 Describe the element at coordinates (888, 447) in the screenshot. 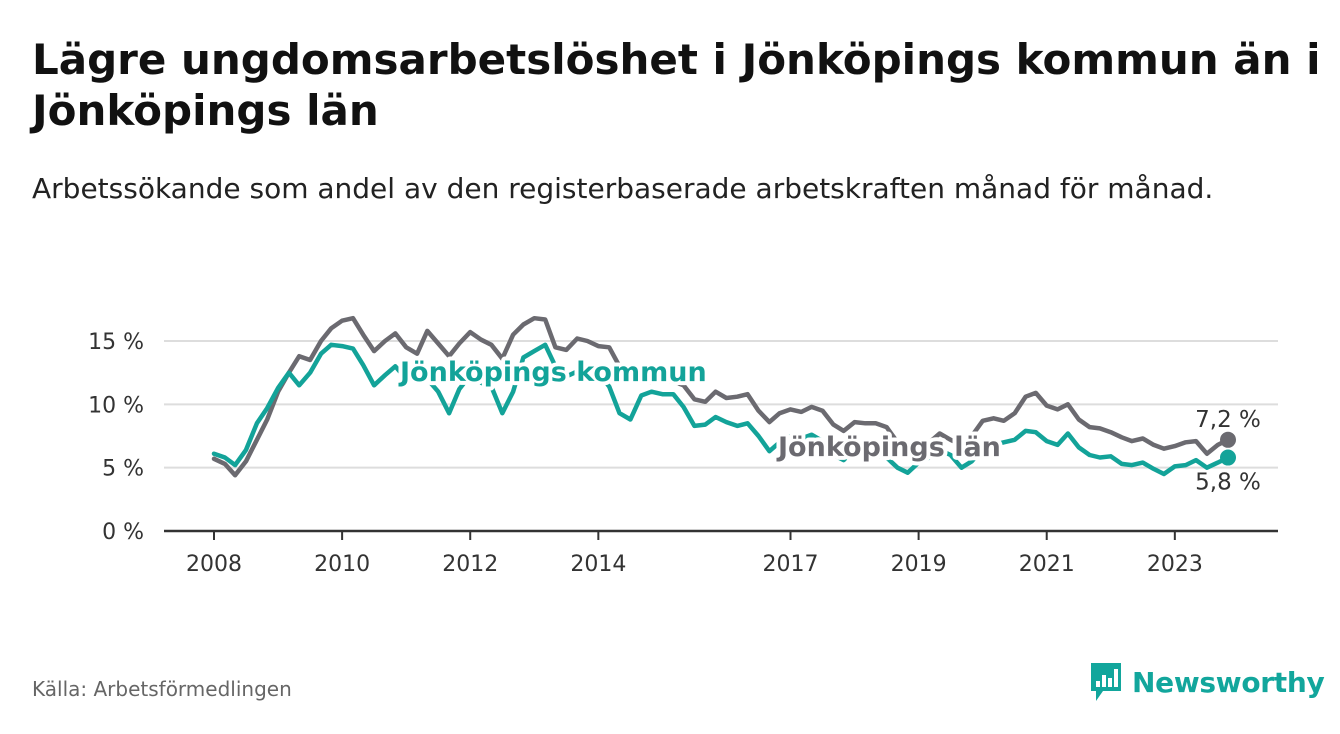

I see `series-label-lan: Jönköpings län` at that location.